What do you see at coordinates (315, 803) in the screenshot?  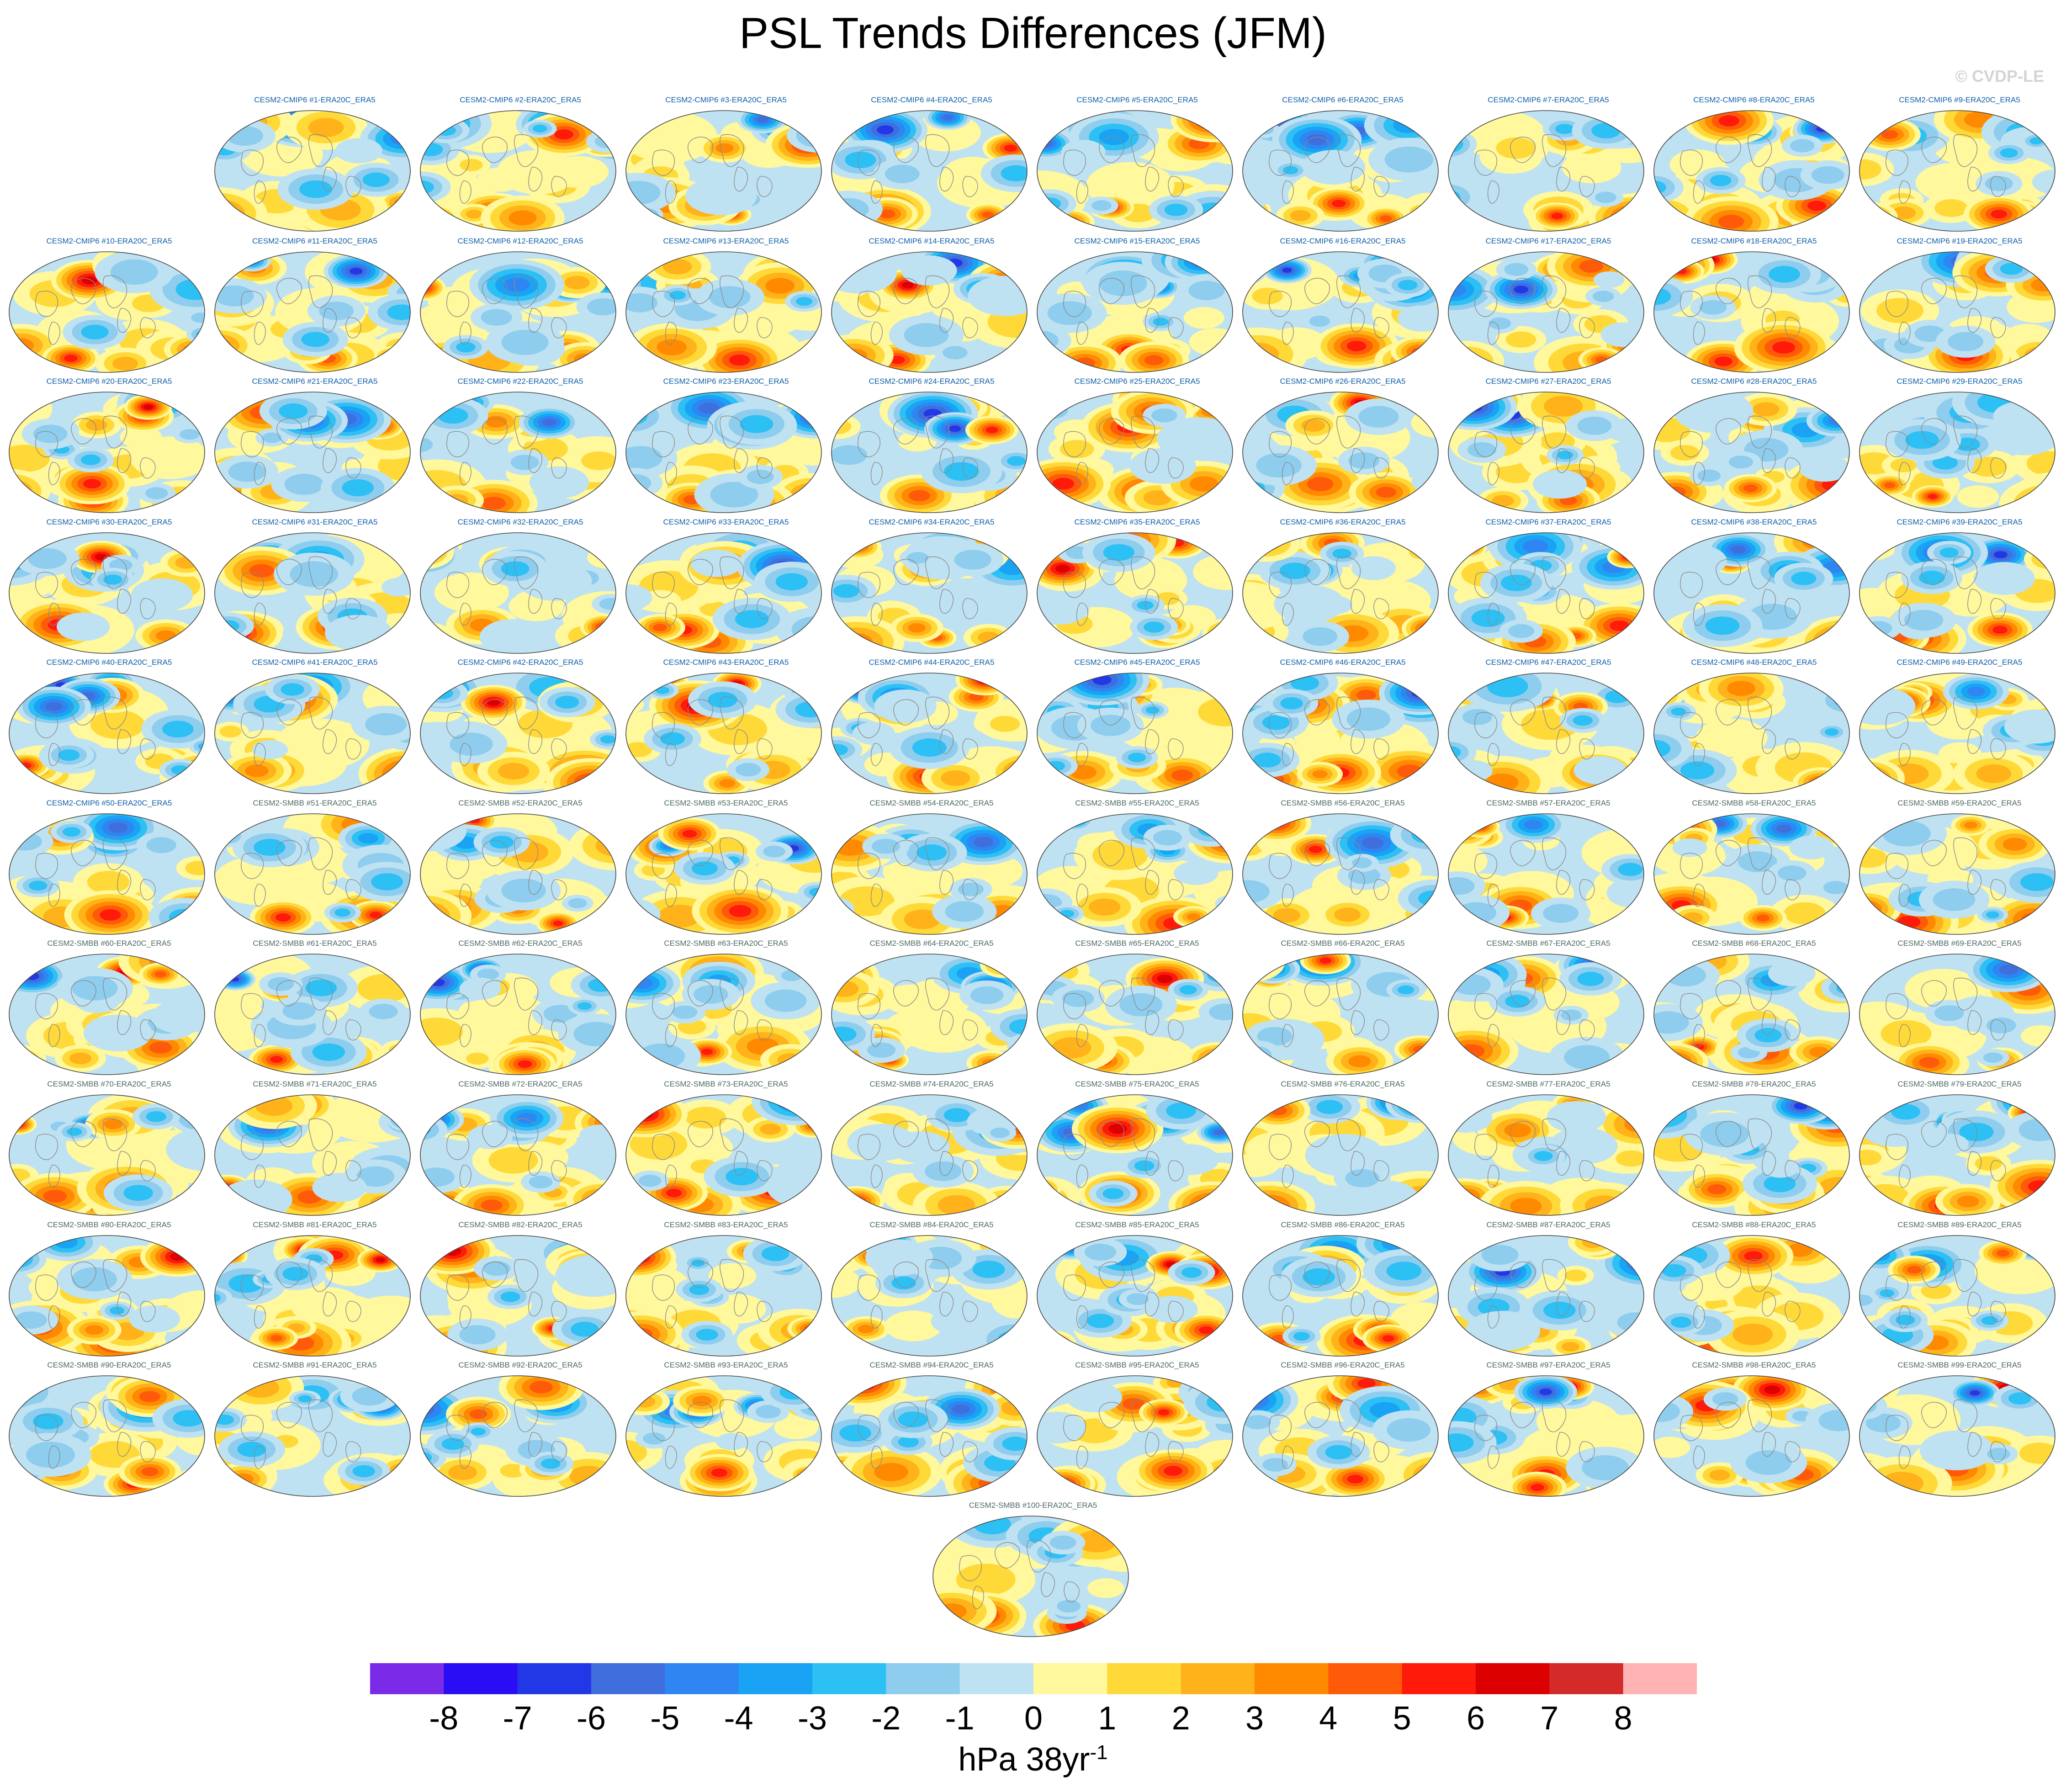 I see `panel-title: CESM2-SMBB #51-ERA20C_ERA5` at bounding box center [315, 803].